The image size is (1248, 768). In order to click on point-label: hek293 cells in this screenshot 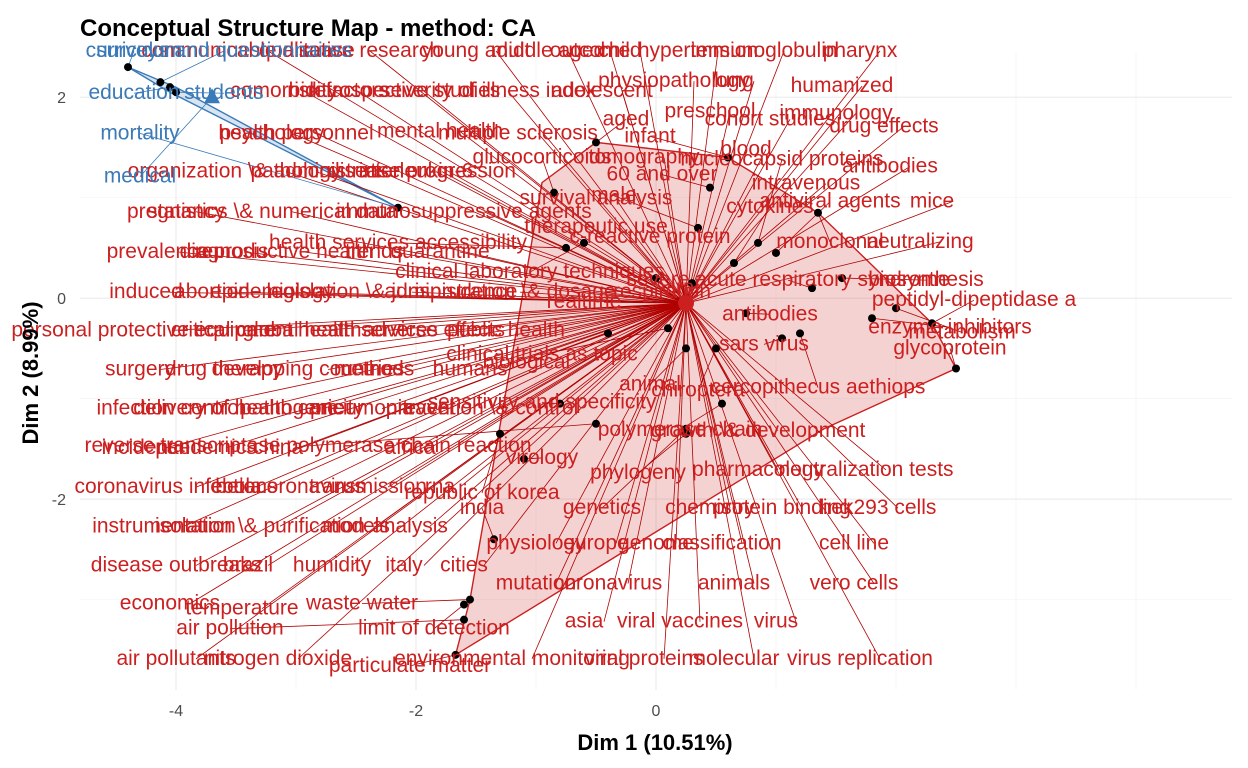, I will do `click(878, 507)`.